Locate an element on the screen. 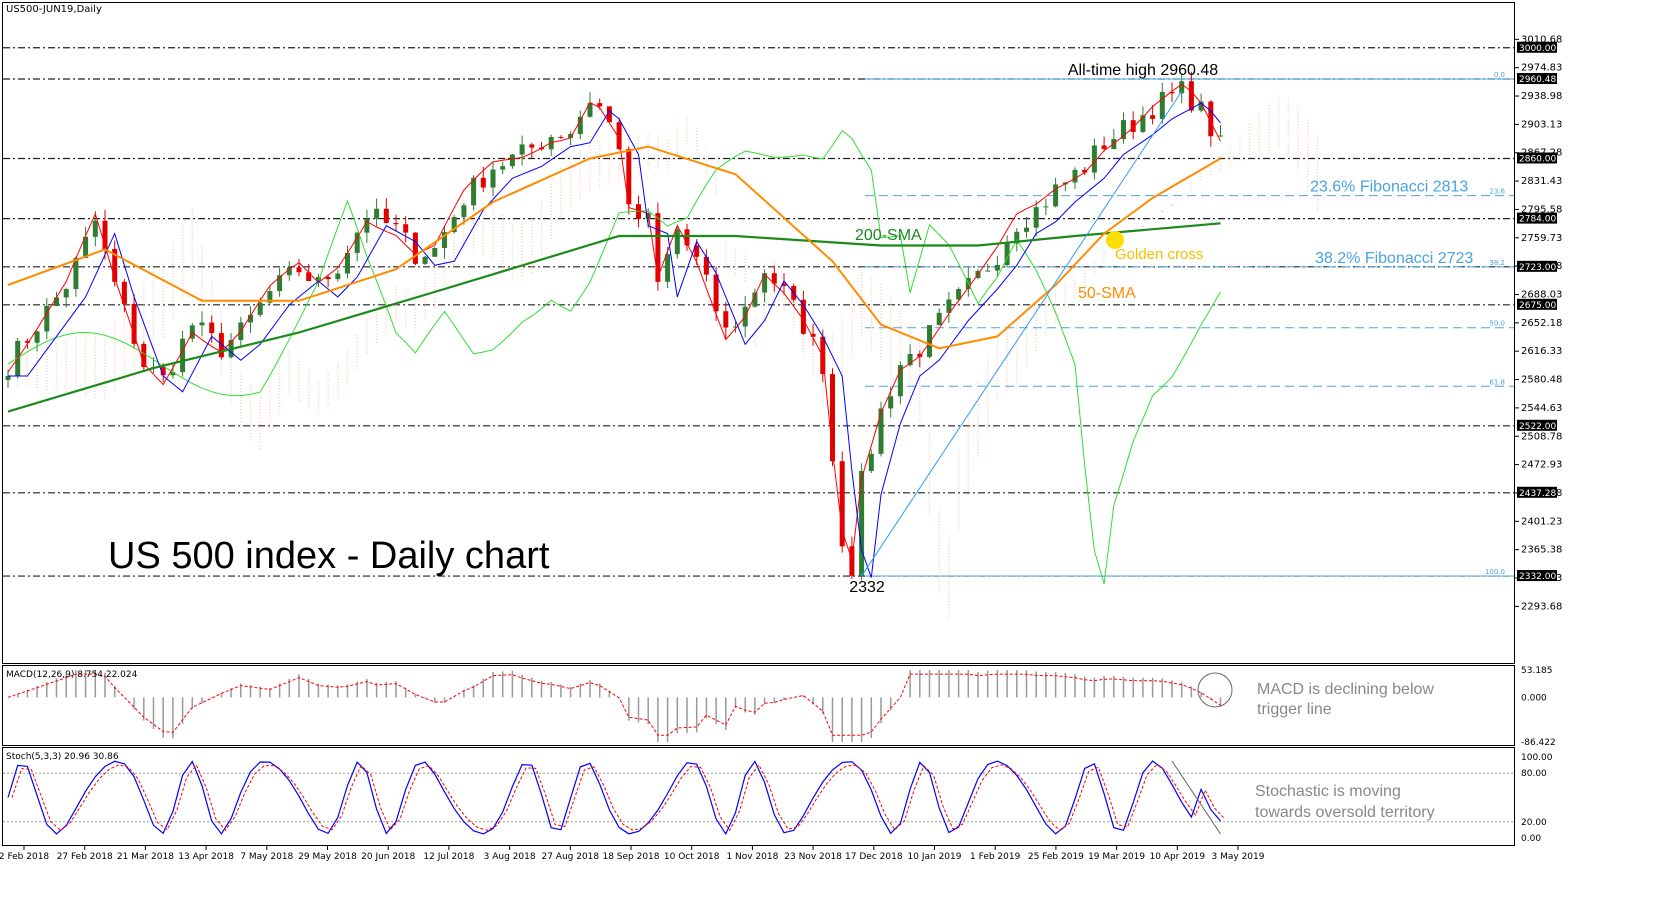 The height and width of the screenshot is (919, 1662). price-tag-label: 3000.00 is located at coordinates (1537, 49).